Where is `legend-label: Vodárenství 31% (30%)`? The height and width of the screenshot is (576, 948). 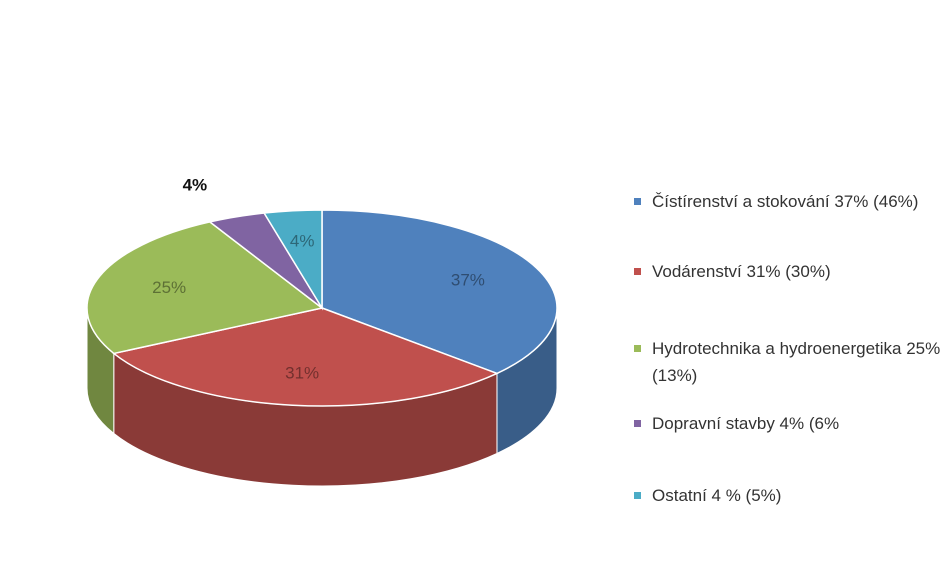 legend-label: Vodárenství 31% (30%) is located at coordinates (741, 271).